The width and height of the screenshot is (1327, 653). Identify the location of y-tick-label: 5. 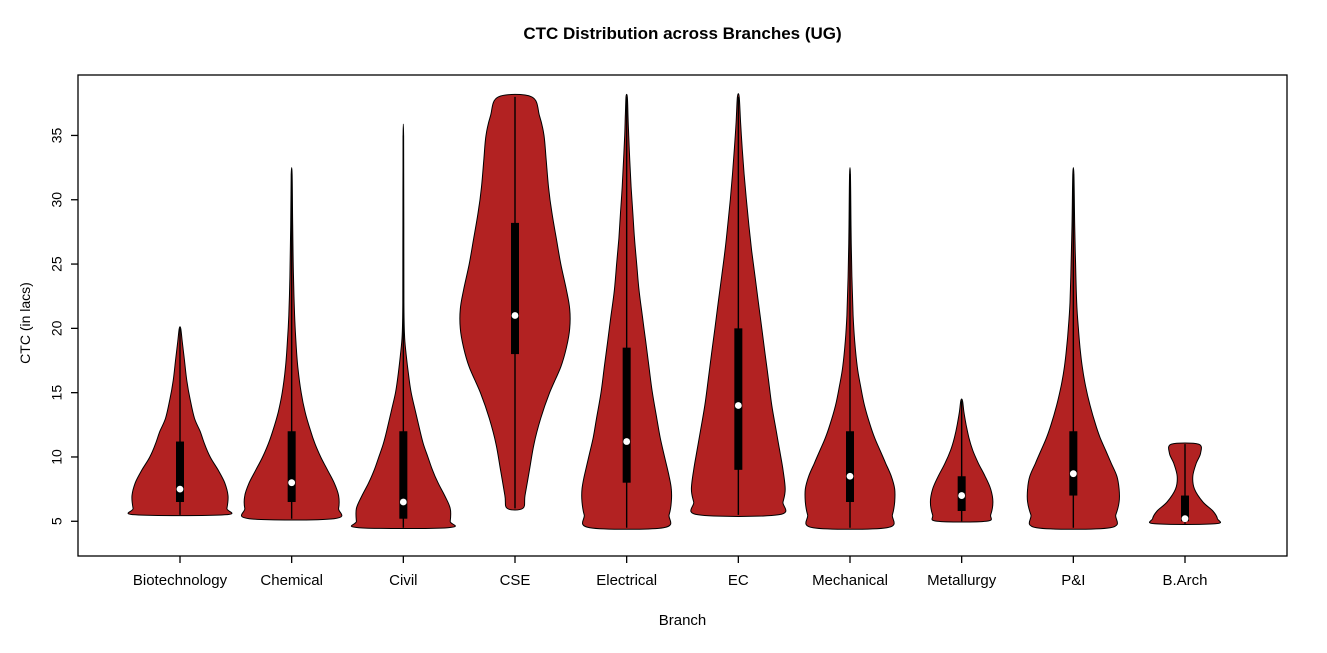
(57, 521).